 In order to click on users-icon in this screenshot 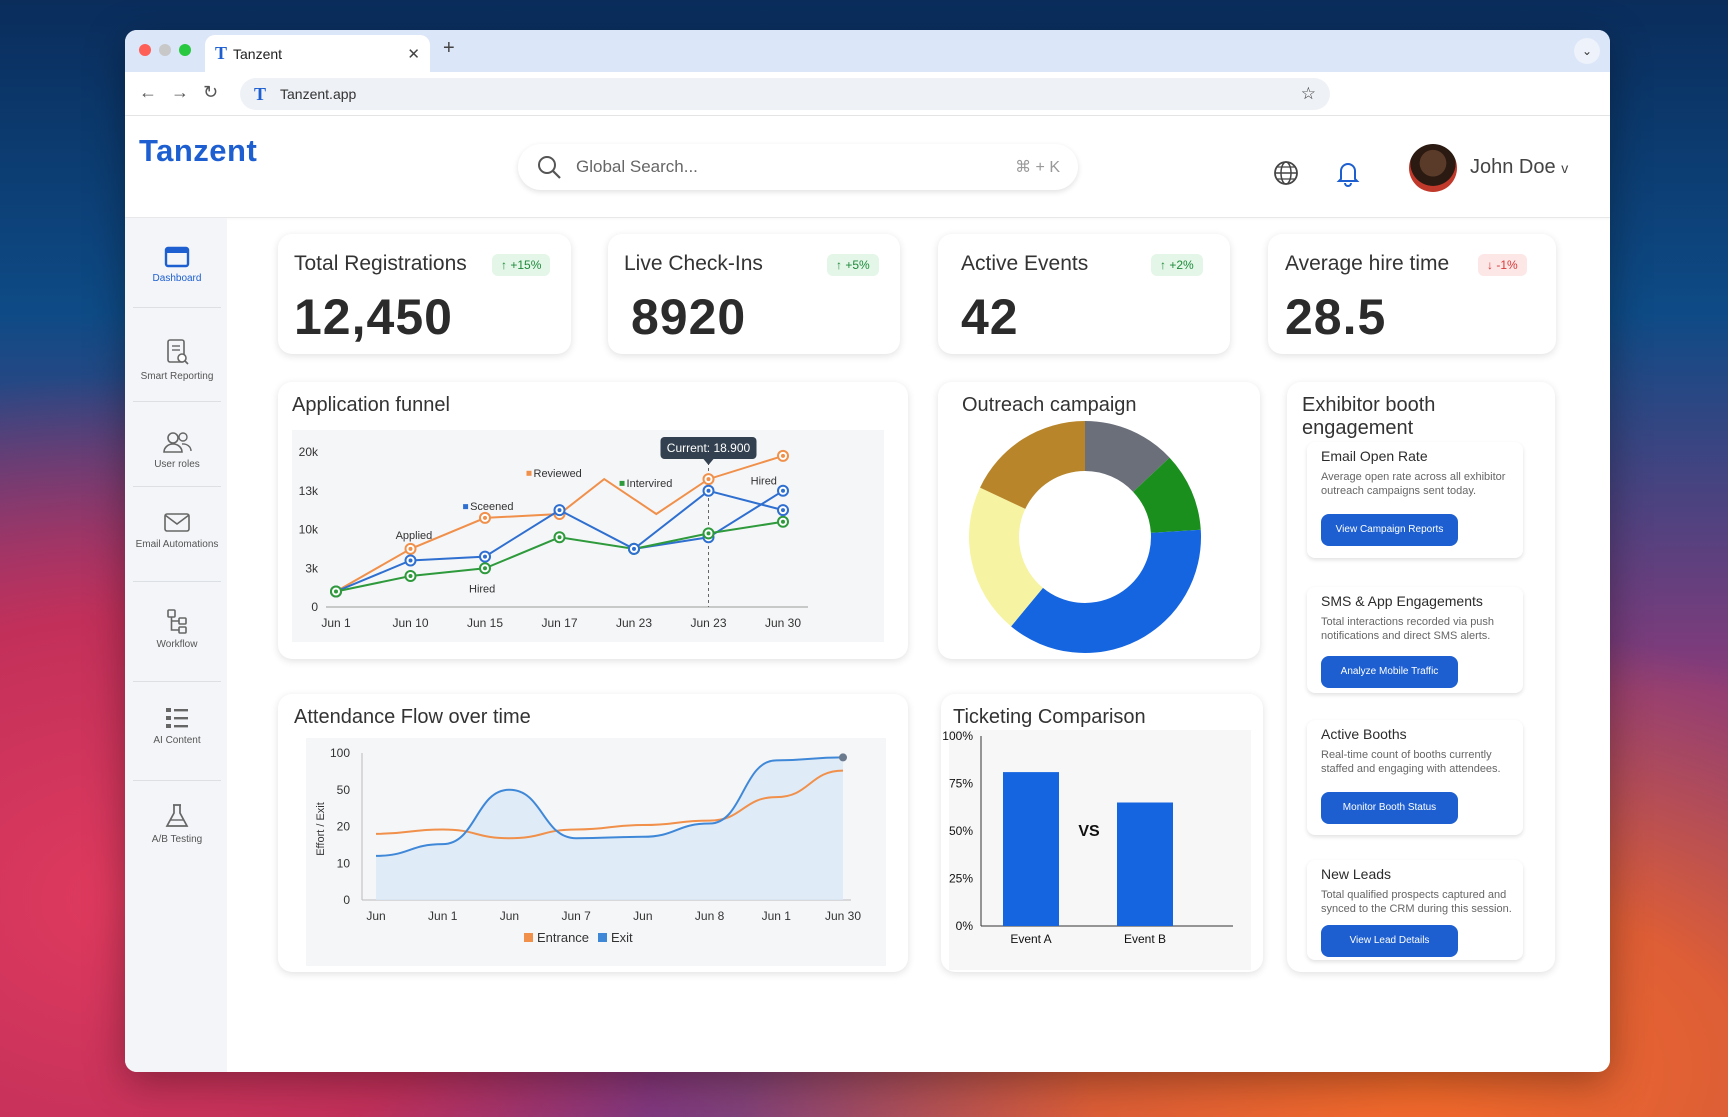, I will do `click(177, 442)`.